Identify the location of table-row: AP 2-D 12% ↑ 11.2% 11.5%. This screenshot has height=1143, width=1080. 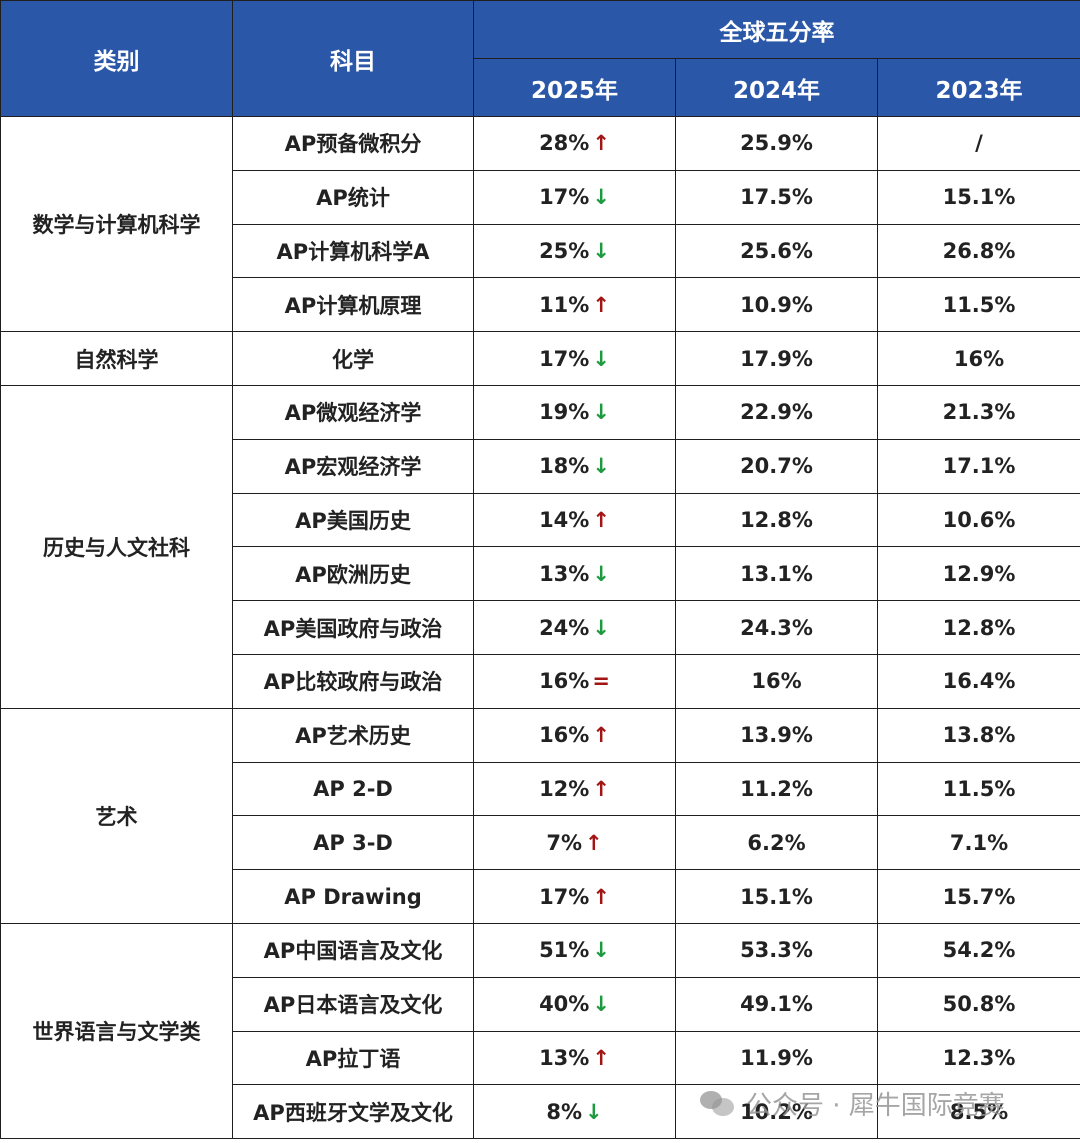
(540, 789).